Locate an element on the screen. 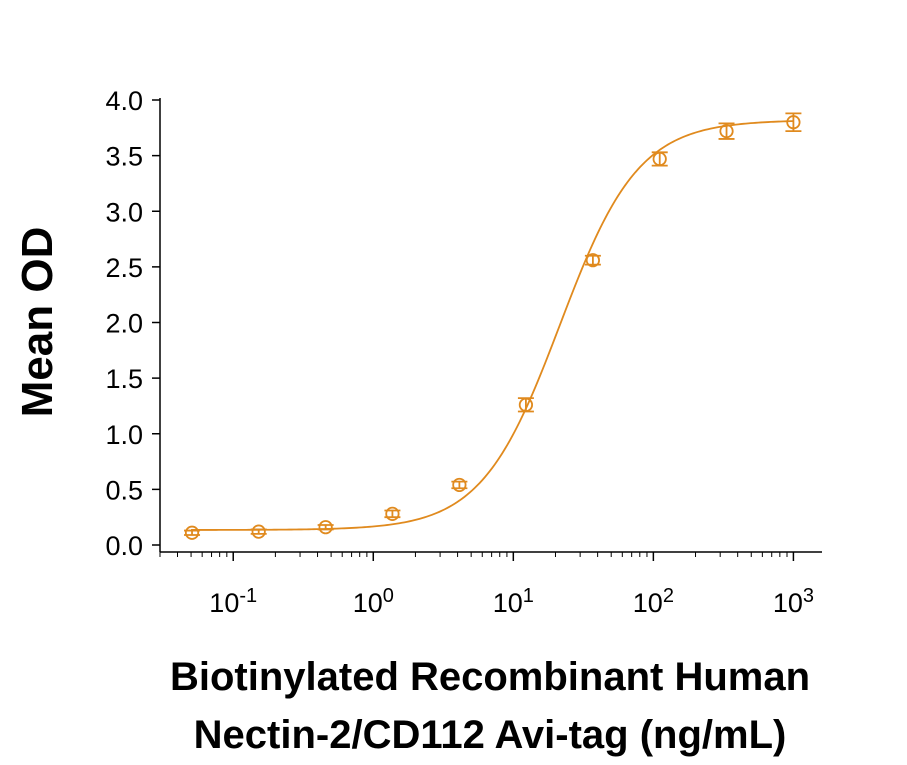 This screenshot has height=765, width=907. x-axis-title-line-2: Nectin-2/CD112 Avi-tag (ng/mL) is located at coordinates (490, 735).